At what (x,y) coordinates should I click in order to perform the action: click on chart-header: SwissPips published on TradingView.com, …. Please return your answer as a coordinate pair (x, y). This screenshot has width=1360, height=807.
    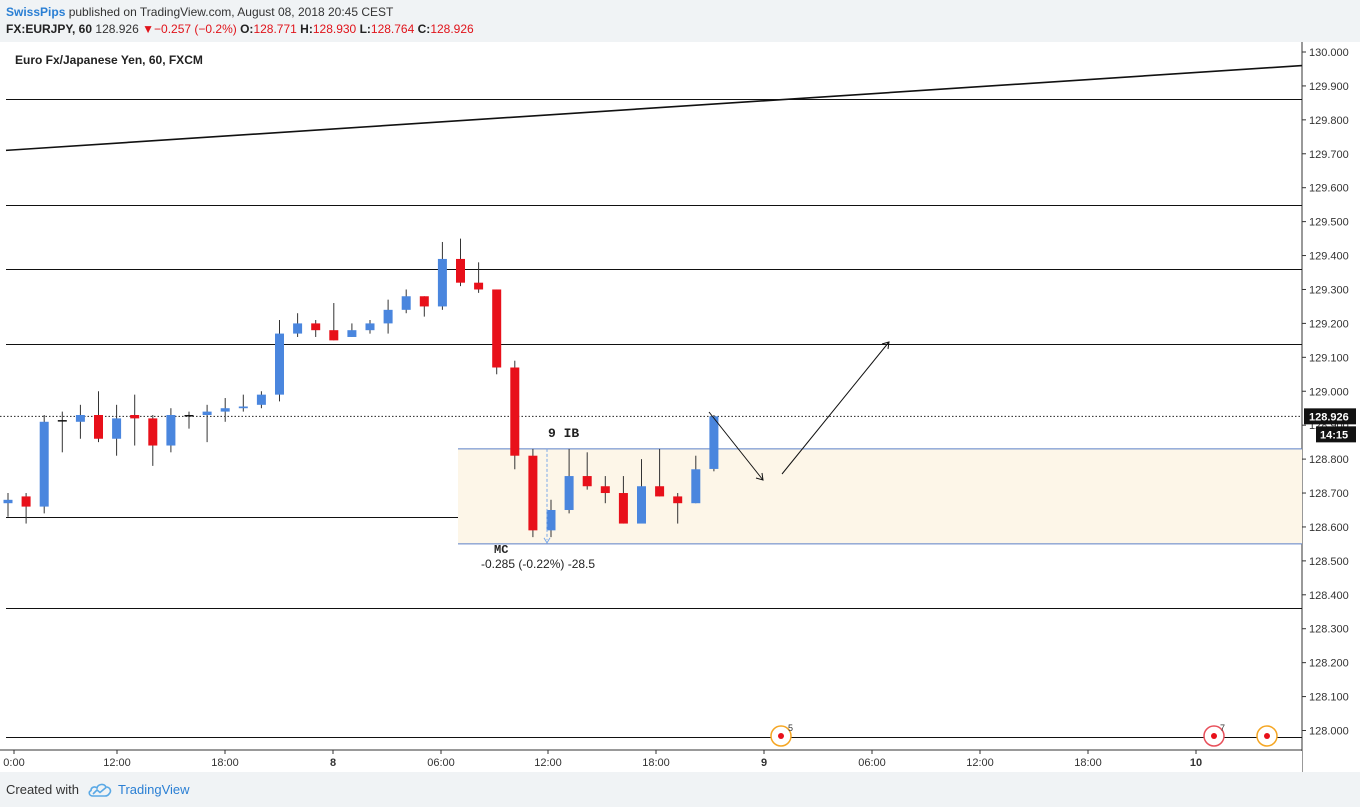
    Looking at the image, I should click on (680, 21).